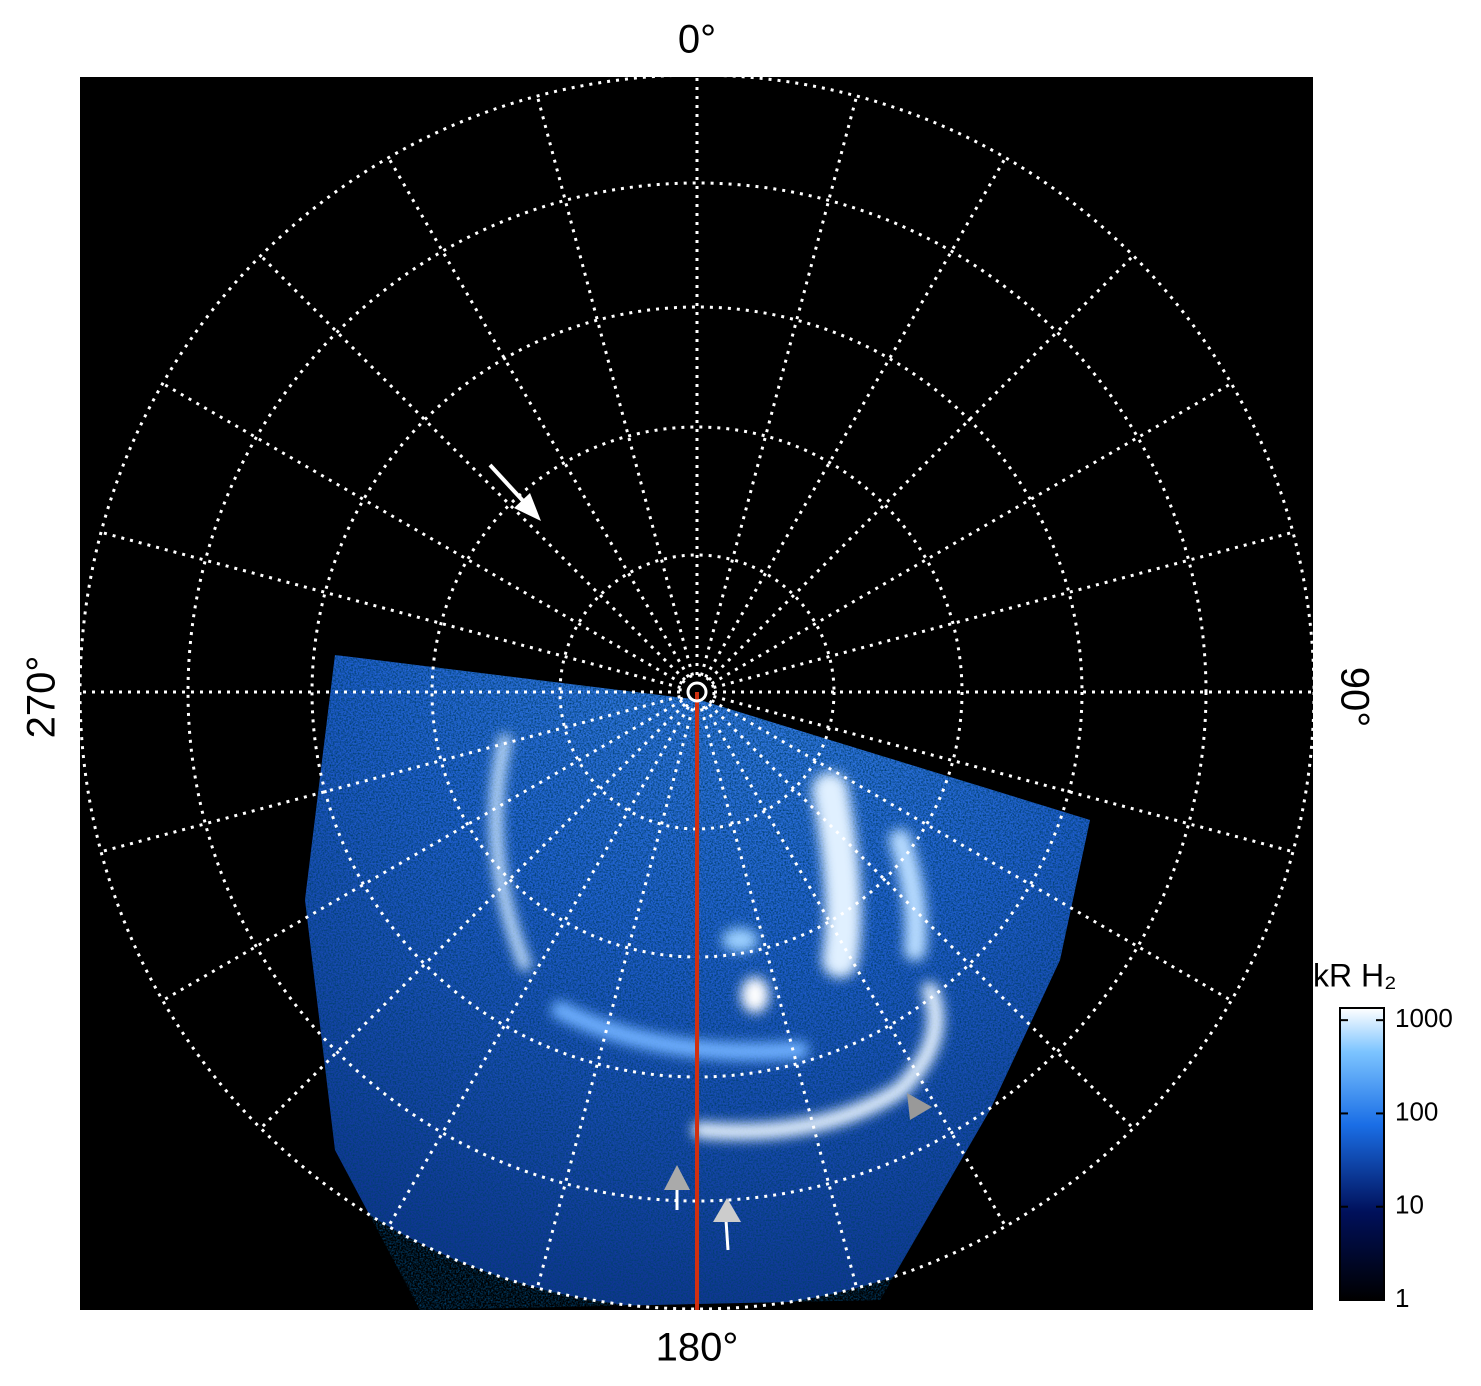 This screenshot has width=1481, height=1386. I want to click on colorbar-tick-label: 100, so click(1416, 1111).